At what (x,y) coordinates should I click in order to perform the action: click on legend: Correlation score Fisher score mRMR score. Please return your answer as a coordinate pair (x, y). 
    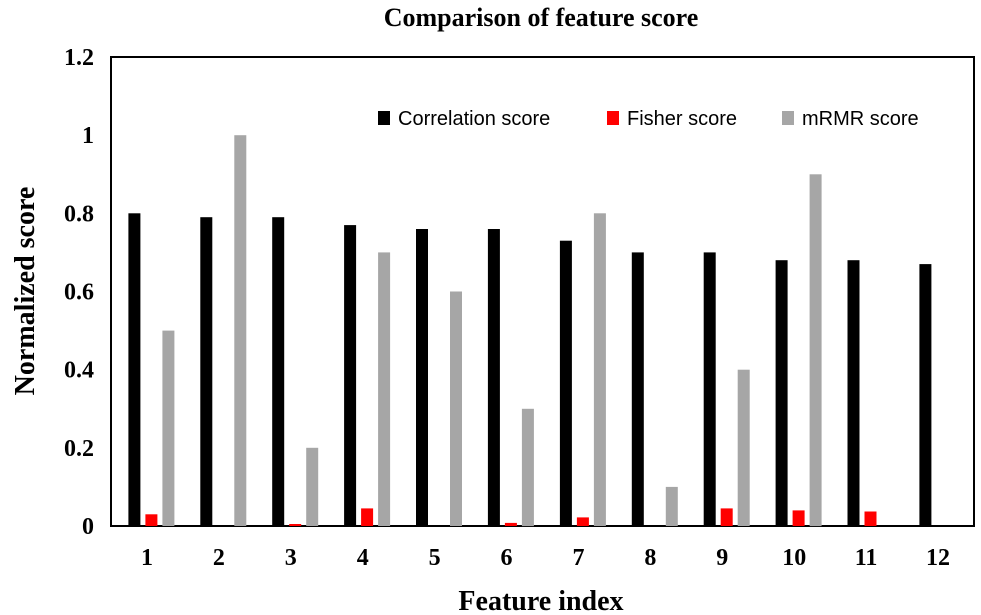
    Looking at the image, I should click on (648, 119).